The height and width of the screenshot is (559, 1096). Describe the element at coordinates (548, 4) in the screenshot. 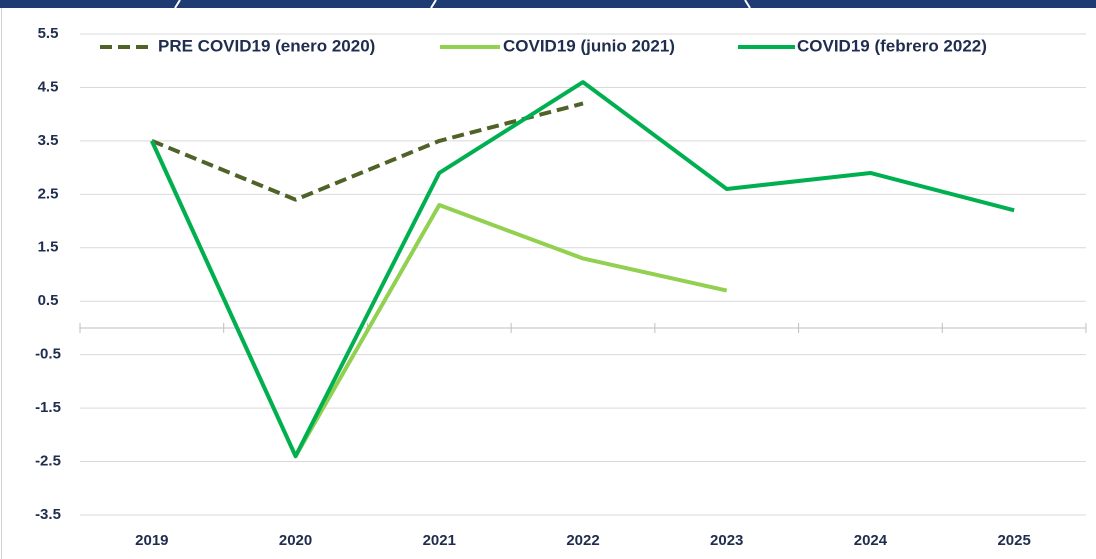

I see `top-banner` at that location.